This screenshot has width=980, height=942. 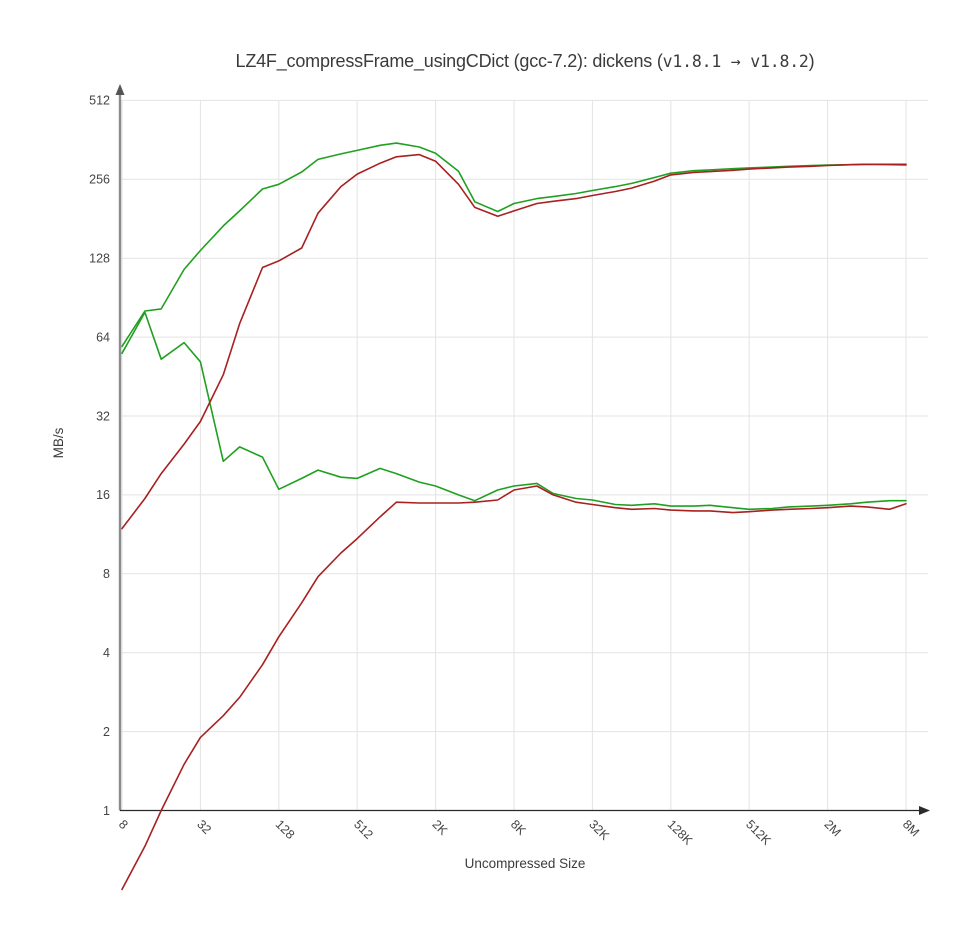 I want to click on chart-title-versions: v1.8.1 → v1.8.2, so click(x=735, y=61).